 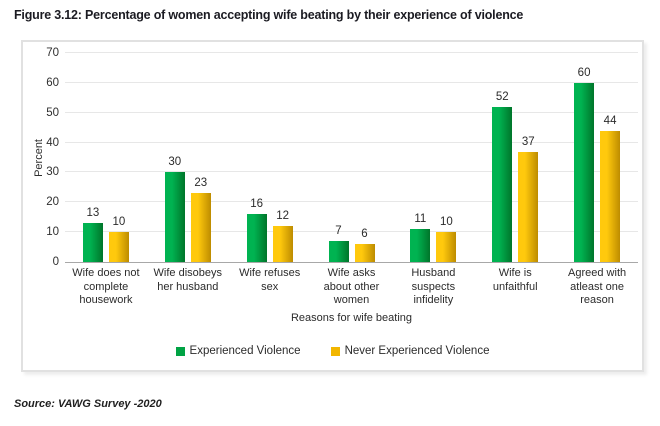 I want to click on y-tick-label: 10, so click(x=52, y=232).